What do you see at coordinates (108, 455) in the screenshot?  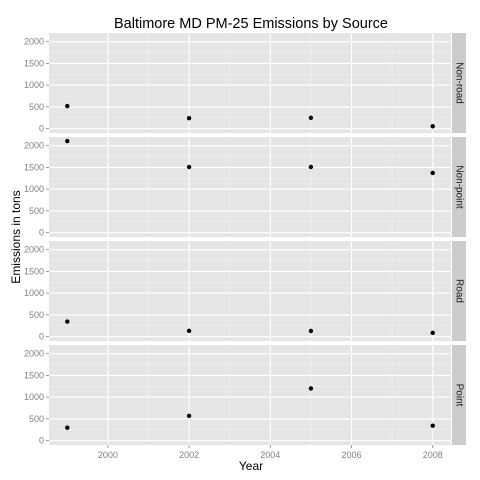 I see `x-tick-label: 2000` at bounding box center [108, 455].